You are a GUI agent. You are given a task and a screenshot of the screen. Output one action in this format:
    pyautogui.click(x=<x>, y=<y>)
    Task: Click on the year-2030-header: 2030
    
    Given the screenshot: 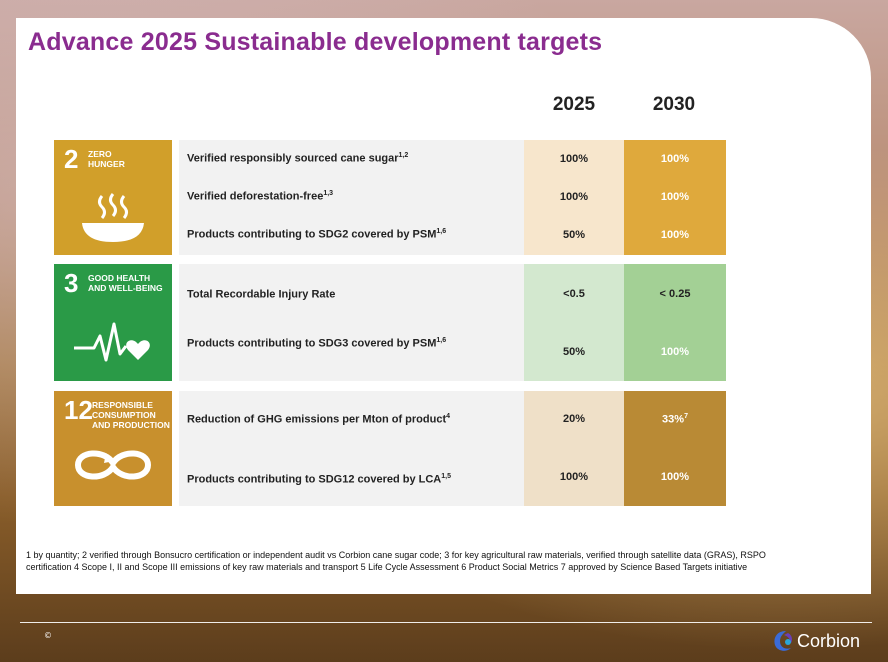 What is the action you would take?
    pyautogui.click(x=674, y=104)
    